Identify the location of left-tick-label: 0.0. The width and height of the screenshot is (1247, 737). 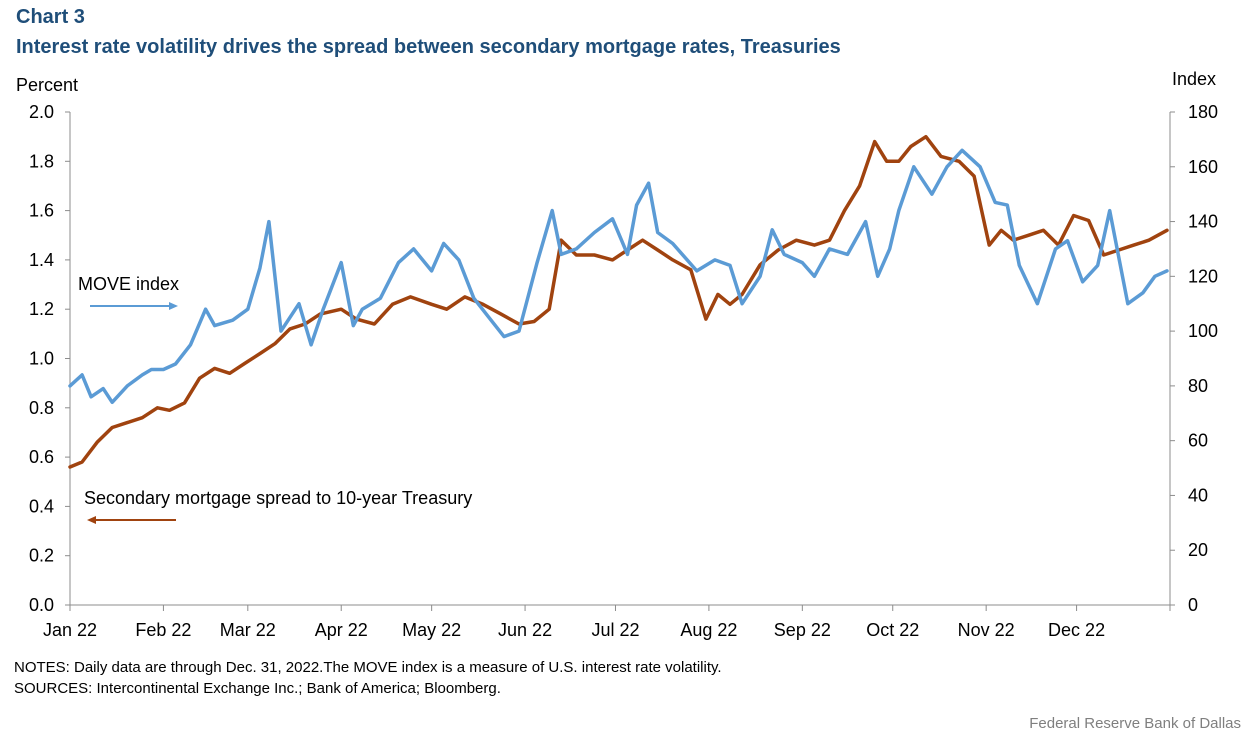
(41, 605).